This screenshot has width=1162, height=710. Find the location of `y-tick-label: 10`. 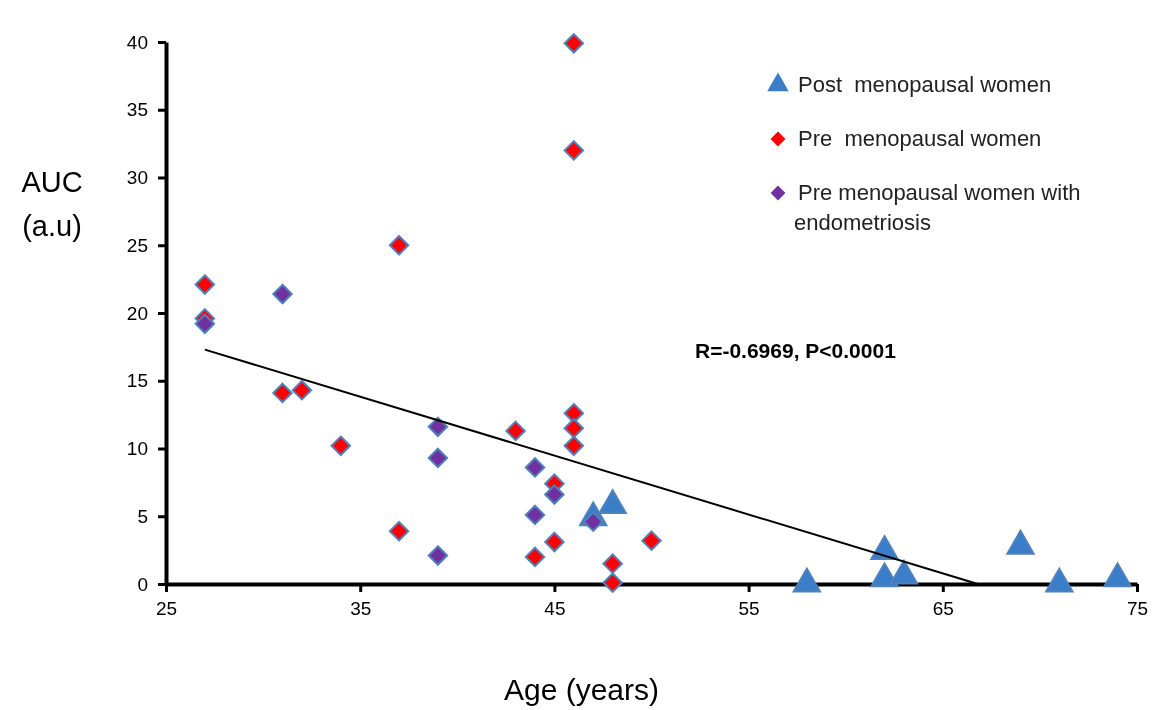

y-tick-label: 10 is located at coordinates (137, 449).